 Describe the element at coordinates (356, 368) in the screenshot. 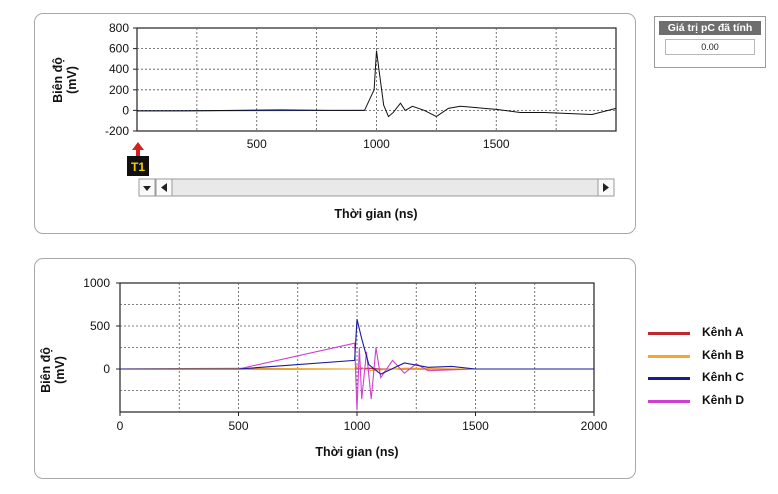

I see `series-trace-b` at that location.